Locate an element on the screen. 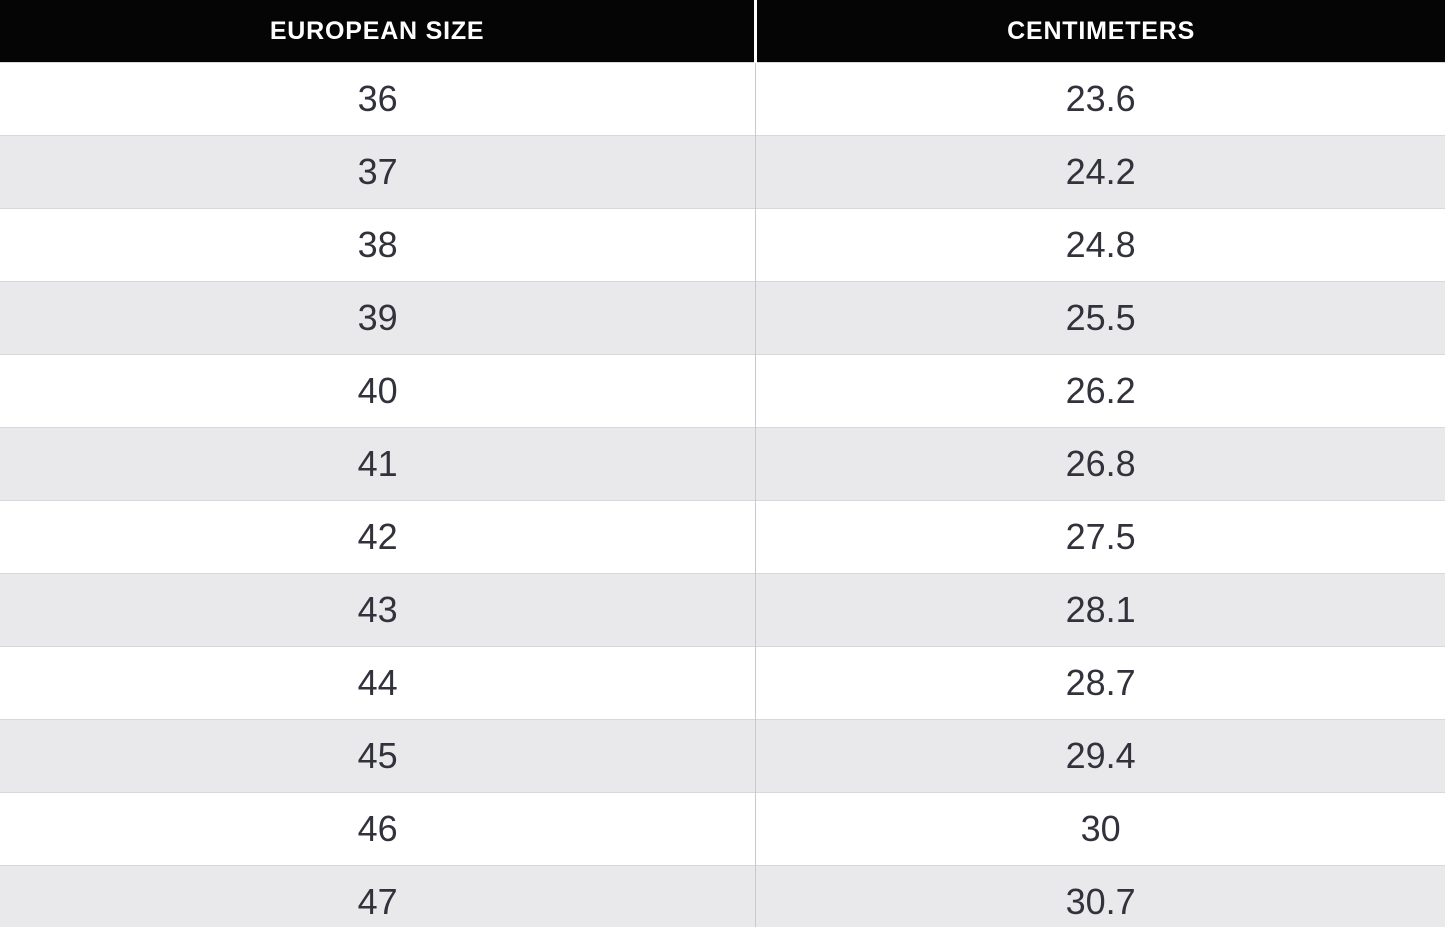 This screenshot has width=1445, height=927. header-row: EUROPEAN SIZE CENTIMETERS is located at coordinates (722, 31).